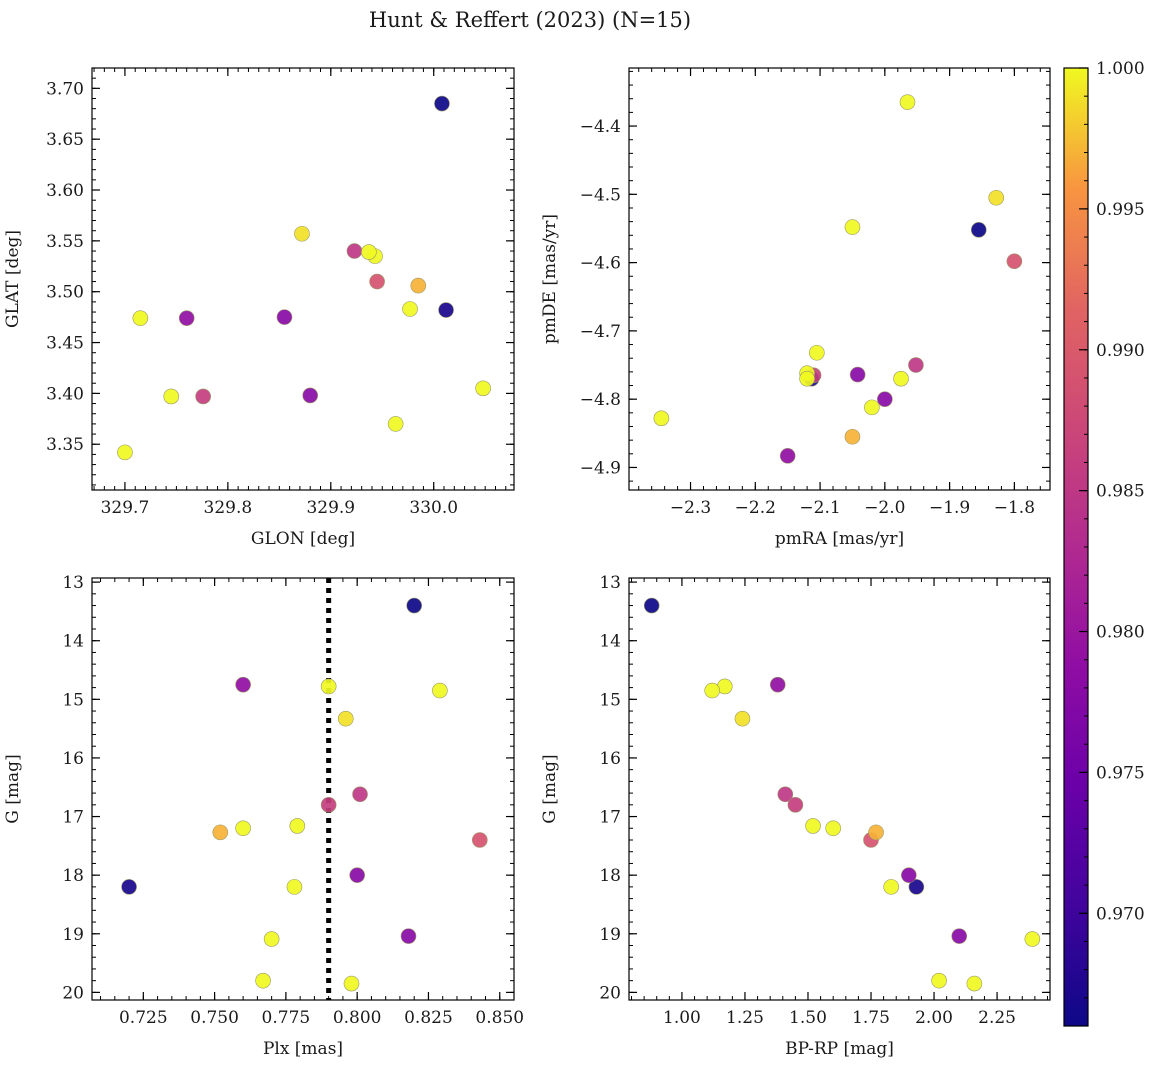 The width and height of the screenshot is (1161, 1067). What do you see at coordinates (1120, 633) in the screenshot?
I see `colorbar-tick-label: 0.980` at bounding box center [1120, 633].